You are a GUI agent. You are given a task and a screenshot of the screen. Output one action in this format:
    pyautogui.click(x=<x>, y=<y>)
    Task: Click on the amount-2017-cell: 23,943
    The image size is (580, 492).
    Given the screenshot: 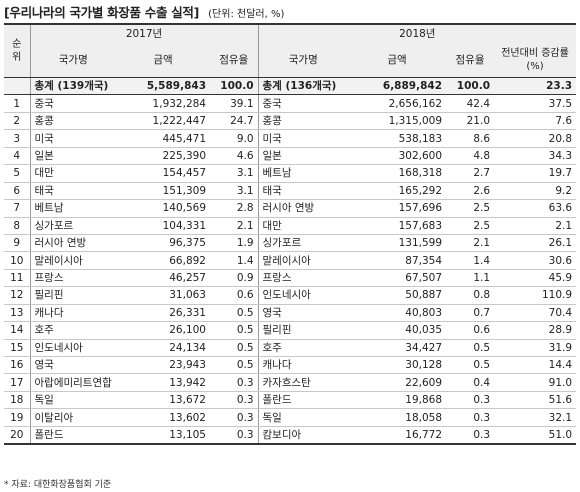 What is the action you would take?
    pyautogui.click(x=163, y=365)
    